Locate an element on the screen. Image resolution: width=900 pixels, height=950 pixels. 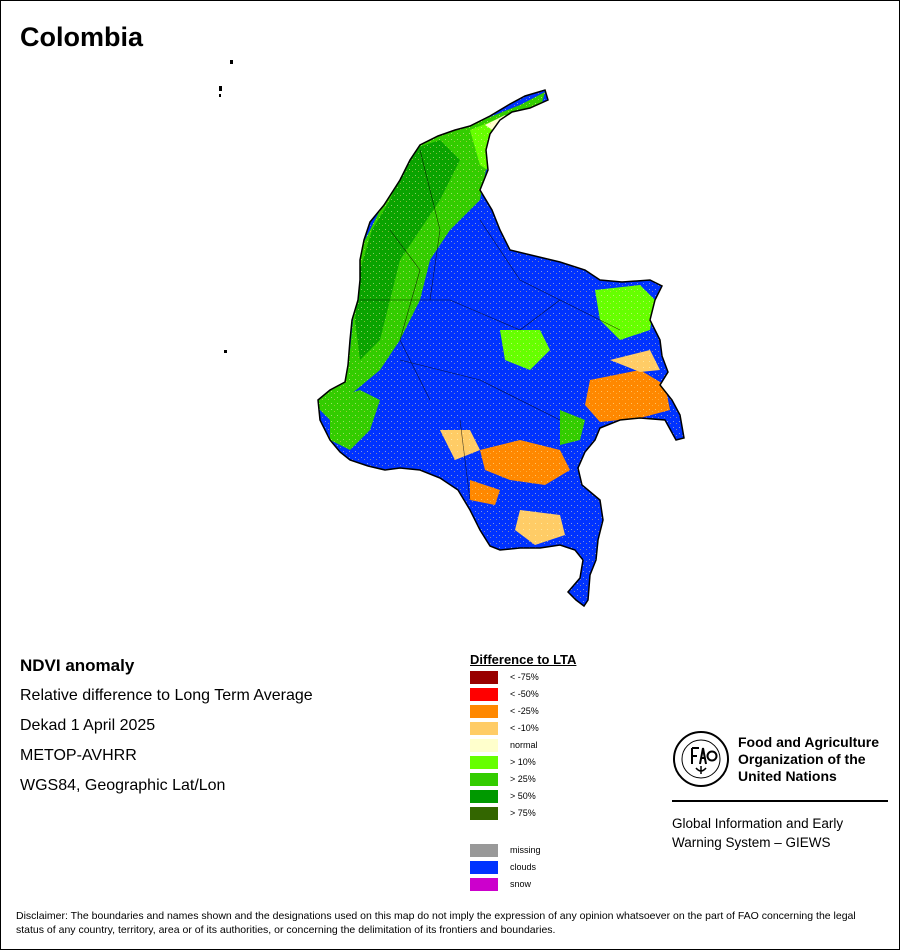
legend-label: < -50% is located at coordinates (524, 694).